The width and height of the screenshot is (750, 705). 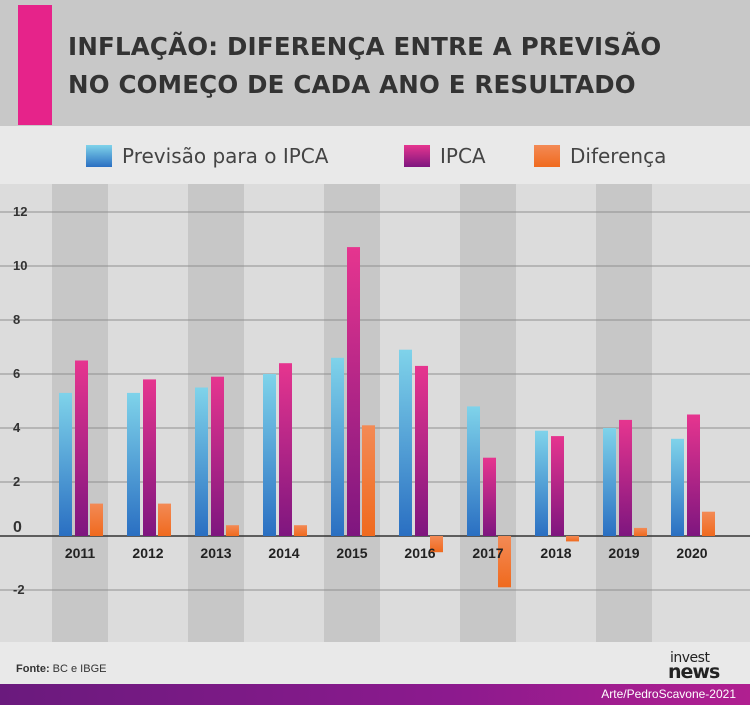 I want to click on bar-forecast-2018, so click(x=541, y=483).